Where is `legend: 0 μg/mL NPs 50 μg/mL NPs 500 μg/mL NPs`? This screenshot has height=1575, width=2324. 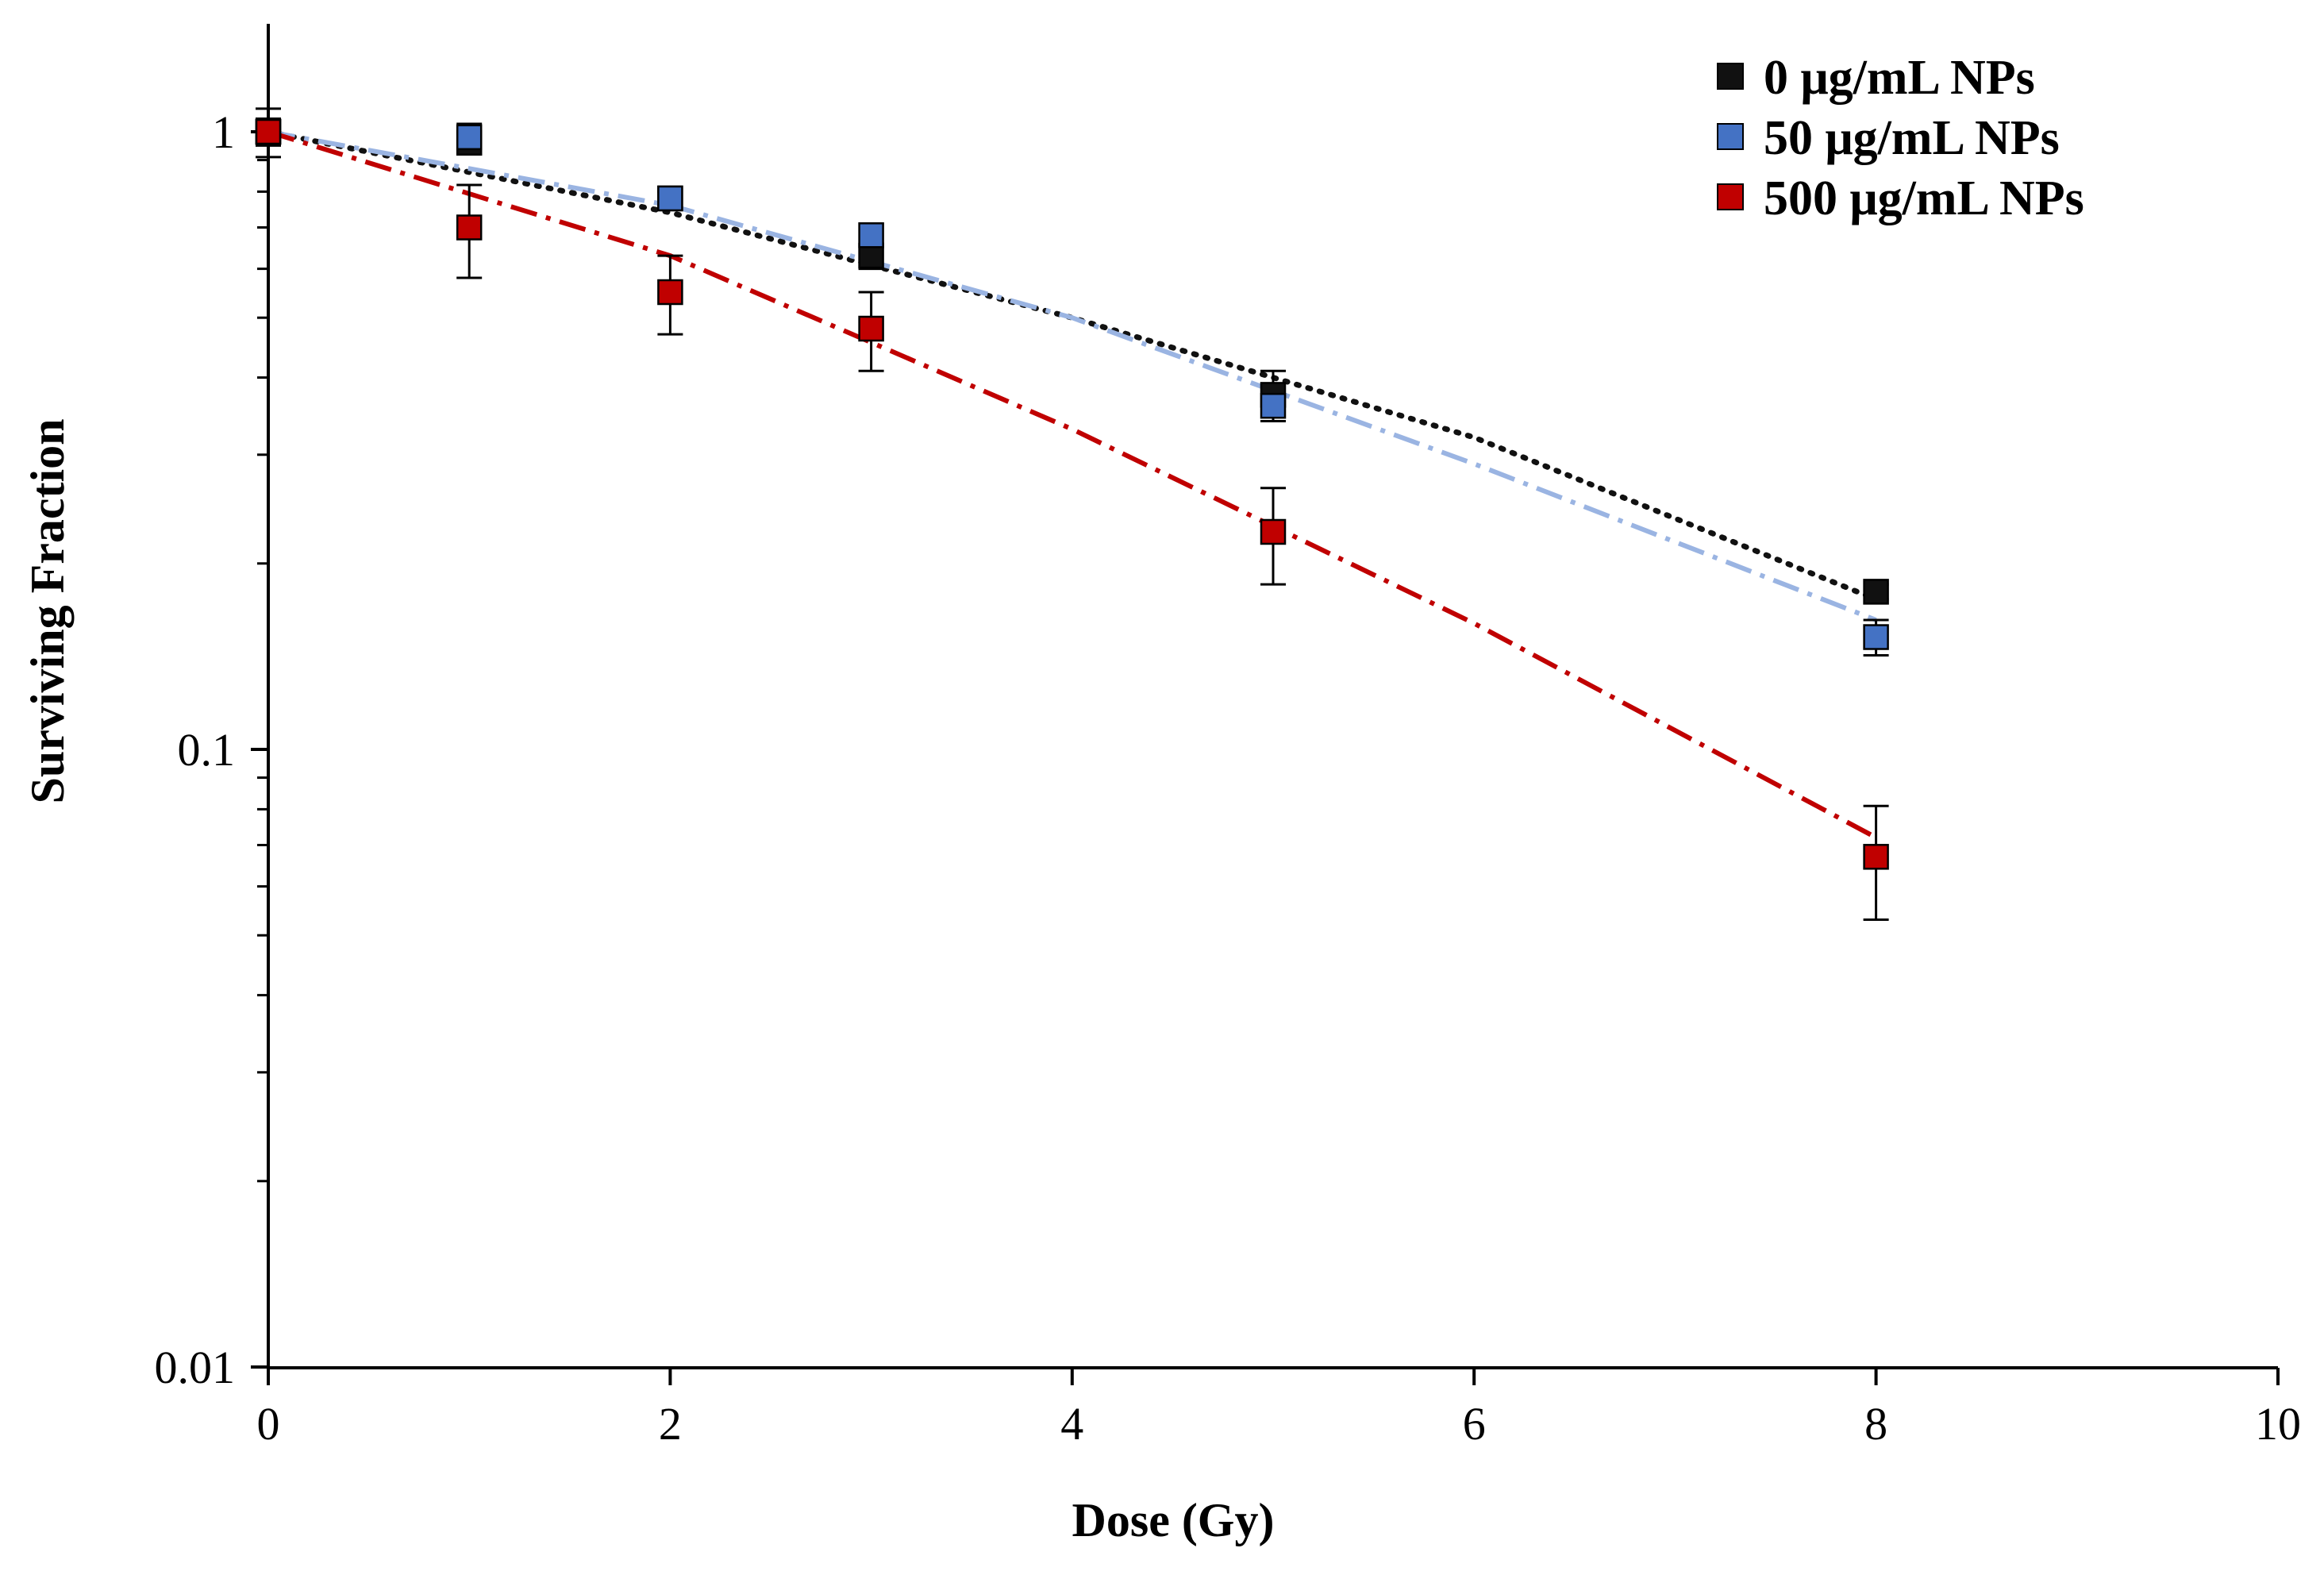
legend: 0 μg/mL NPs 50 μg/mL NPs 500 μg/mL NPs is located at coordinates (1900, 138).